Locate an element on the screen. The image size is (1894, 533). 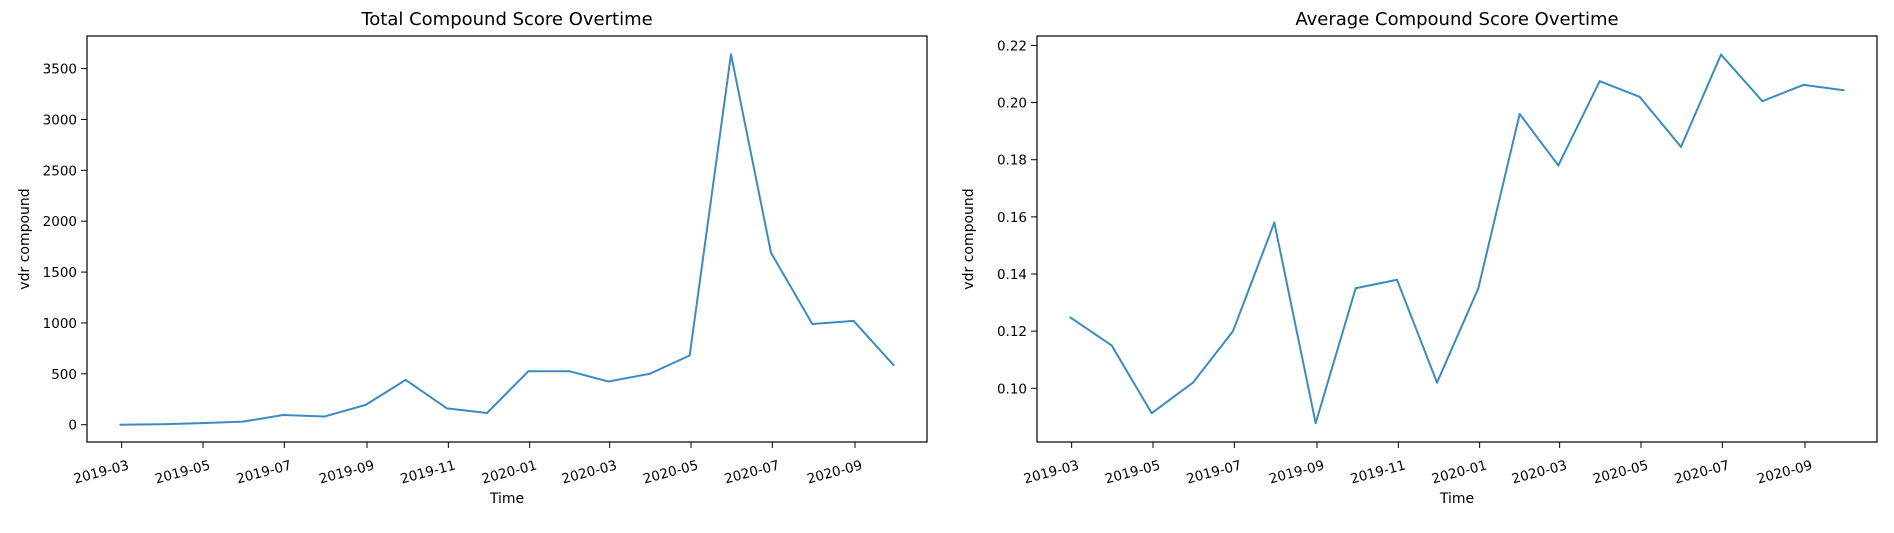
y-tick-label: 1500 is located at coordinates (60, 273).